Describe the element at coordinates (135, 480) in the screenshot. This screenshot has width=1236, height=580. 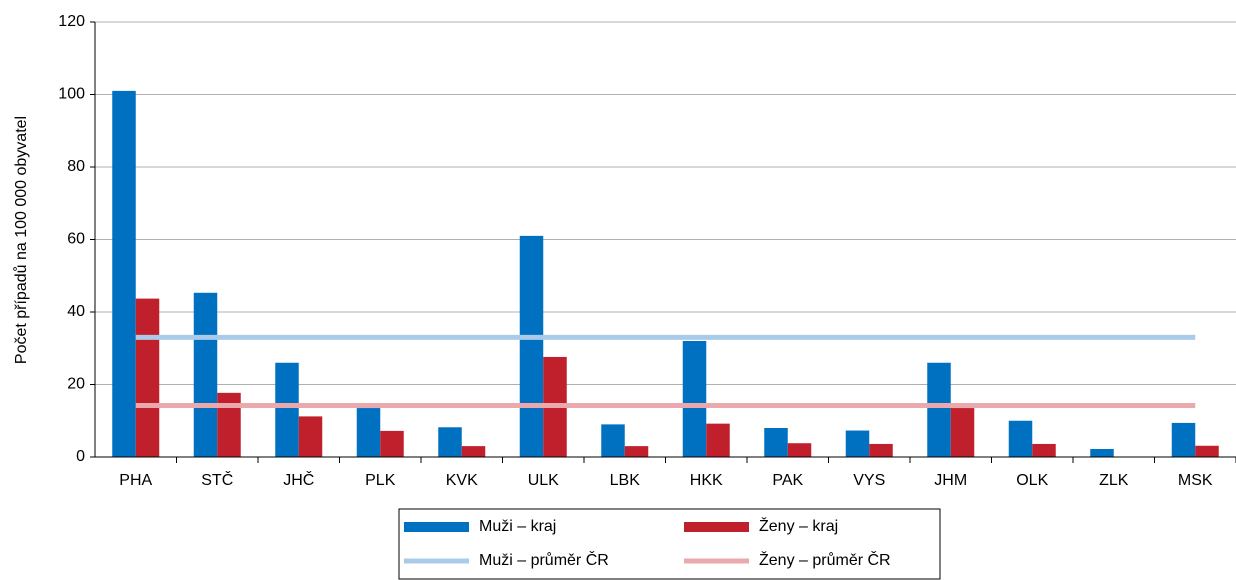
I see `x-tick-label: PHA` at that location.